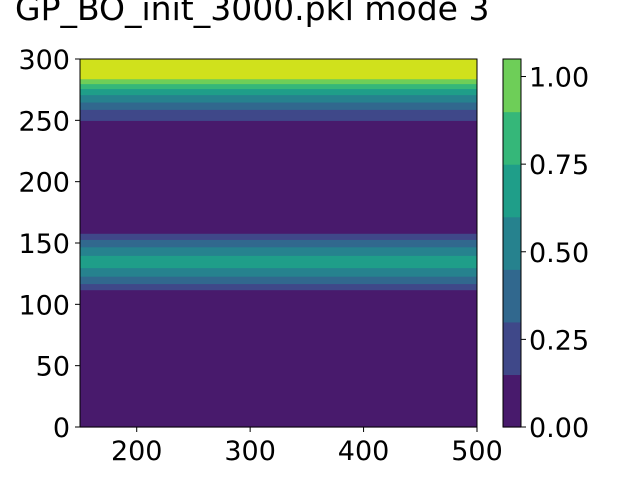 The image size is (640, 480). Describe the element at coordinates (307, 447) in the screenshot. I see `x-axis: 200 300 400 500` at that location.